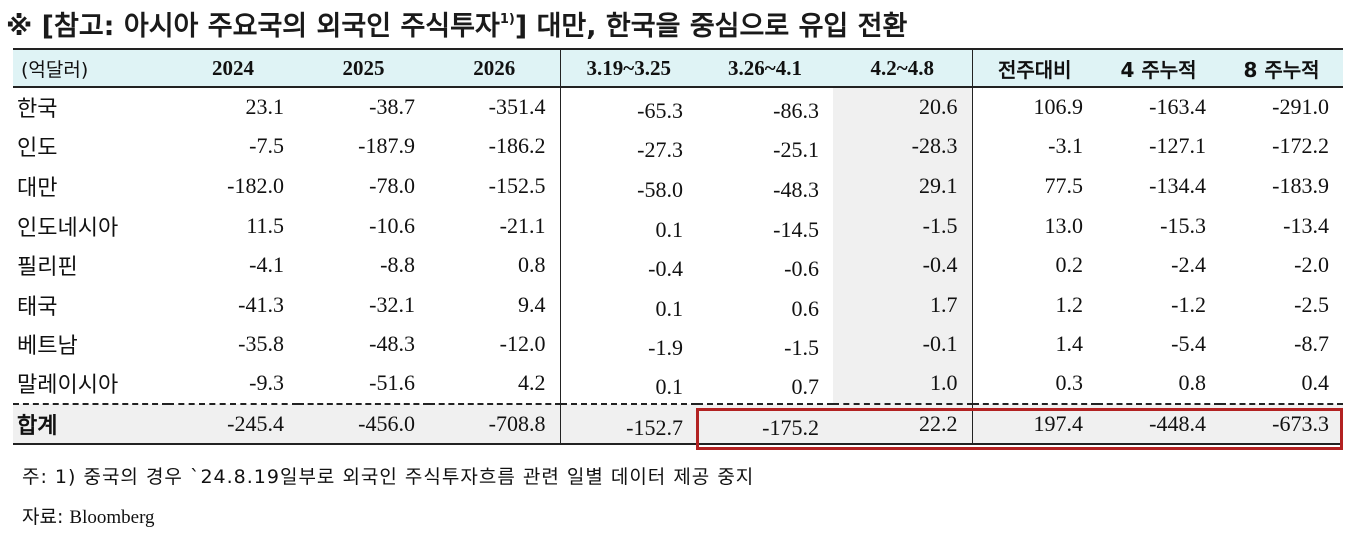  Describe the element at coordinates (1188, 304) in the screenshot. I see `cell: -1.2` at that location.